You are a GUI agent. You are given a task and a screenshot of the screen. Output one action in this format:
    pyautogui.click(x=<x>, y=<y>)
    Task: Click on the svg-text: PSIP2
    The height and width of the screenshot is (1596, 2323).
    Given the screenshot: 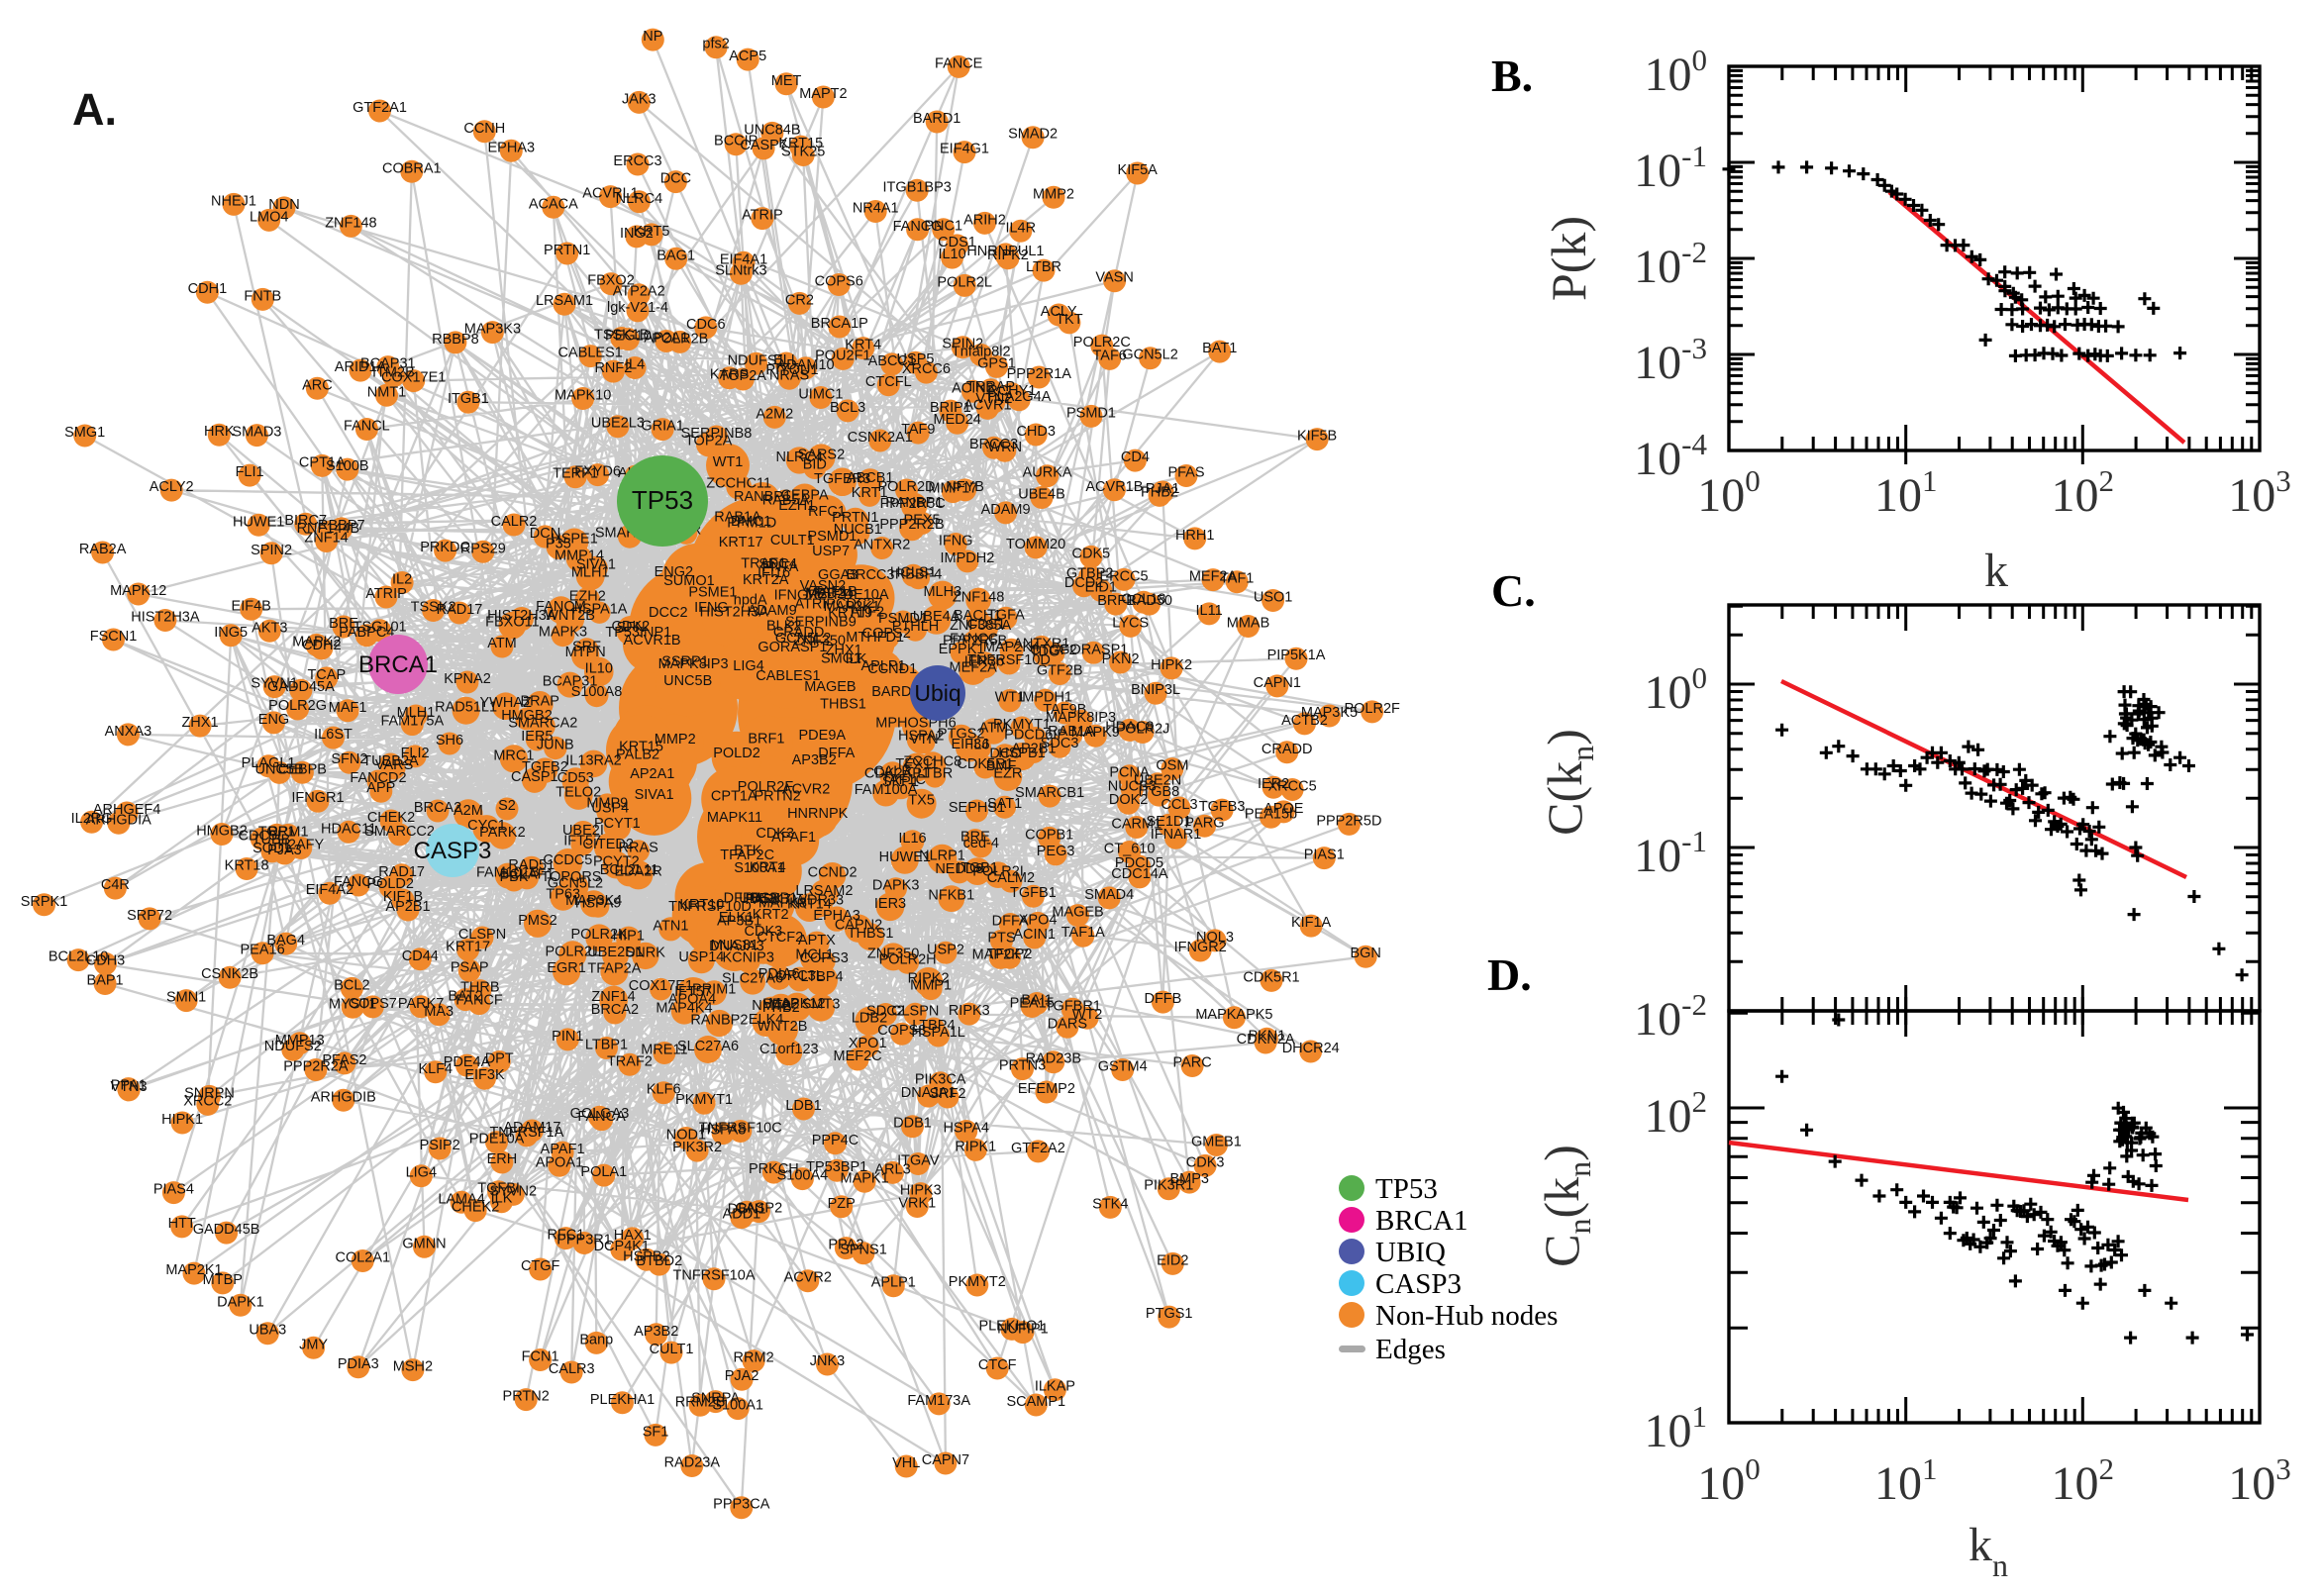 What is the action you would take?
    pyautogui.click(x=440, y=1145)
    